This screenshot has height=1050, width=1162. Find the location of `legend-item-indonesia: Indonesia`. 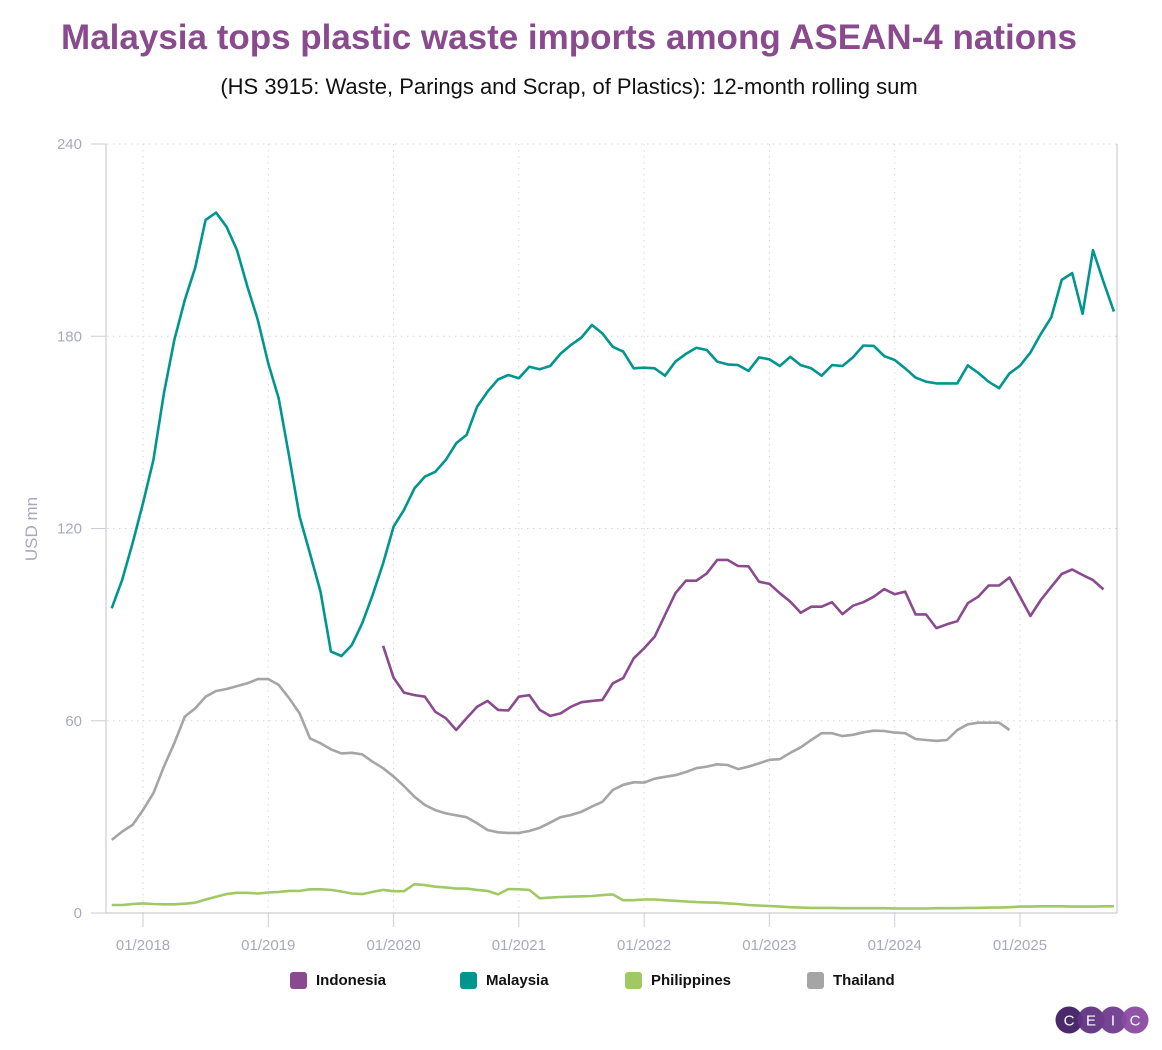

legend-item-indonesia: Indonesia is located at coordinates (375, 980).